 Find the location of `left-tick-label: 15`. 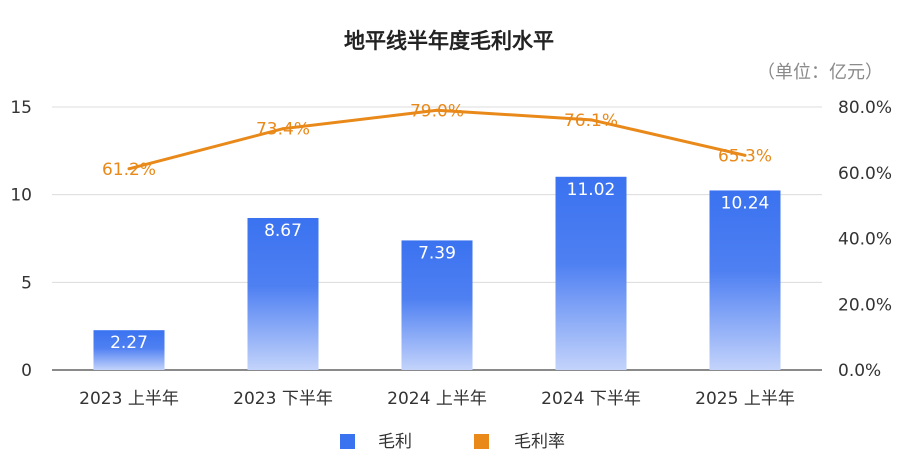

left-tick-label: 15 is located at coordinates (21, 108).